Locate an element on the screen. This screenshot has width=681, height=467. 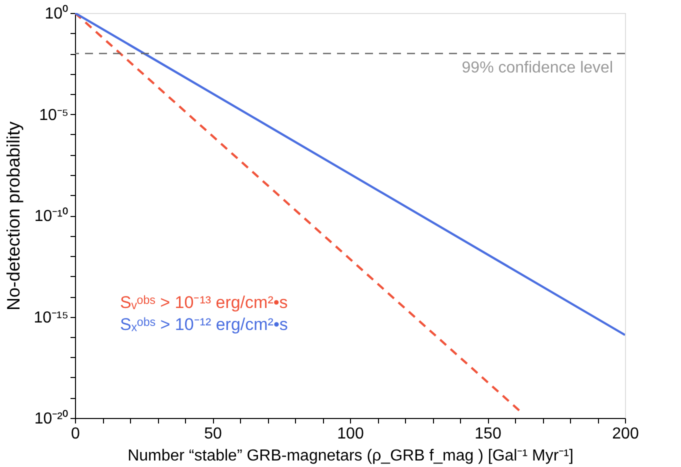
y-tick-label: 10⁻⁵ is located at coordinates (53, 115).